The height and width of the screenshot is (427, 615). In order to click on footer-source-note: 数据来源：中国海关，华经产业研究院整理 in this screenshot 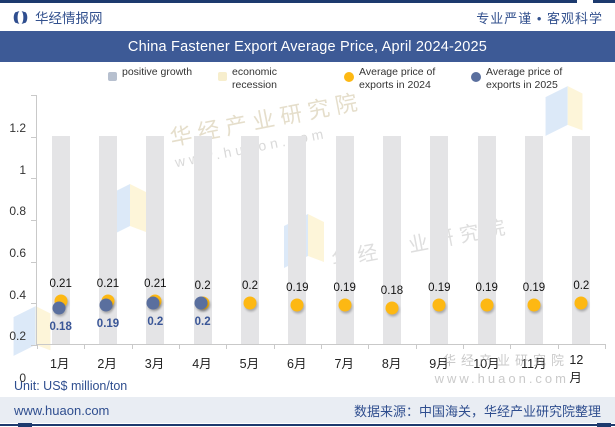, I will do `click(477, 411)`.